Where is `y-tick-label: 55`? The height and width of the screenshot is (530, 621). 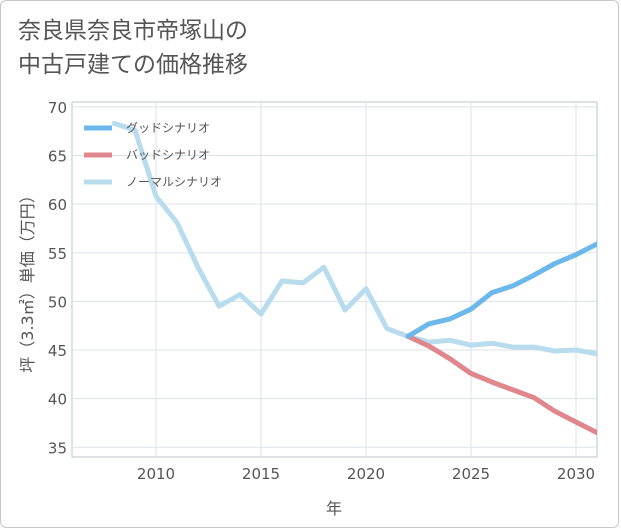
y-tick-label: 55 is located at coordinates (57, 254).